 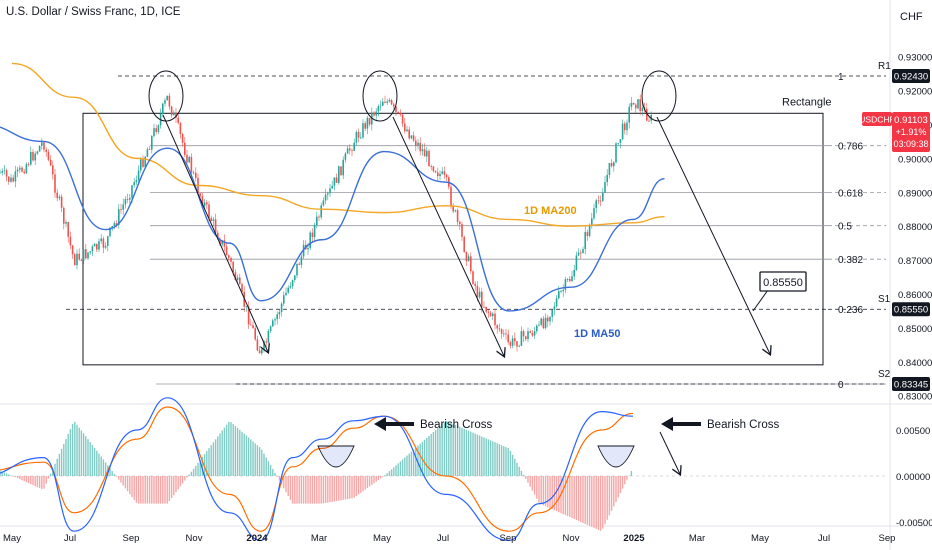 I want to click on projection-arrow, so click(x=448, y=236).